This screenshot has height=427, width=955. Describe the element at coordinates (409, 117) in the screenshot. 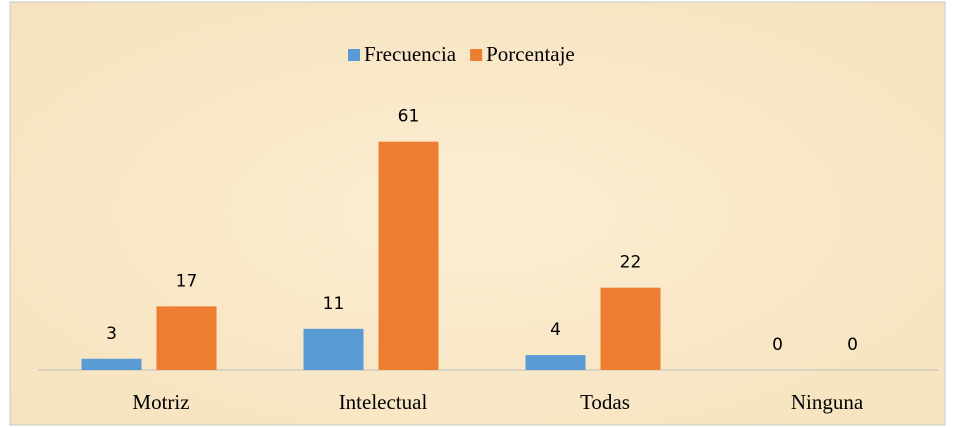

I see `data-label: 61` at that location.